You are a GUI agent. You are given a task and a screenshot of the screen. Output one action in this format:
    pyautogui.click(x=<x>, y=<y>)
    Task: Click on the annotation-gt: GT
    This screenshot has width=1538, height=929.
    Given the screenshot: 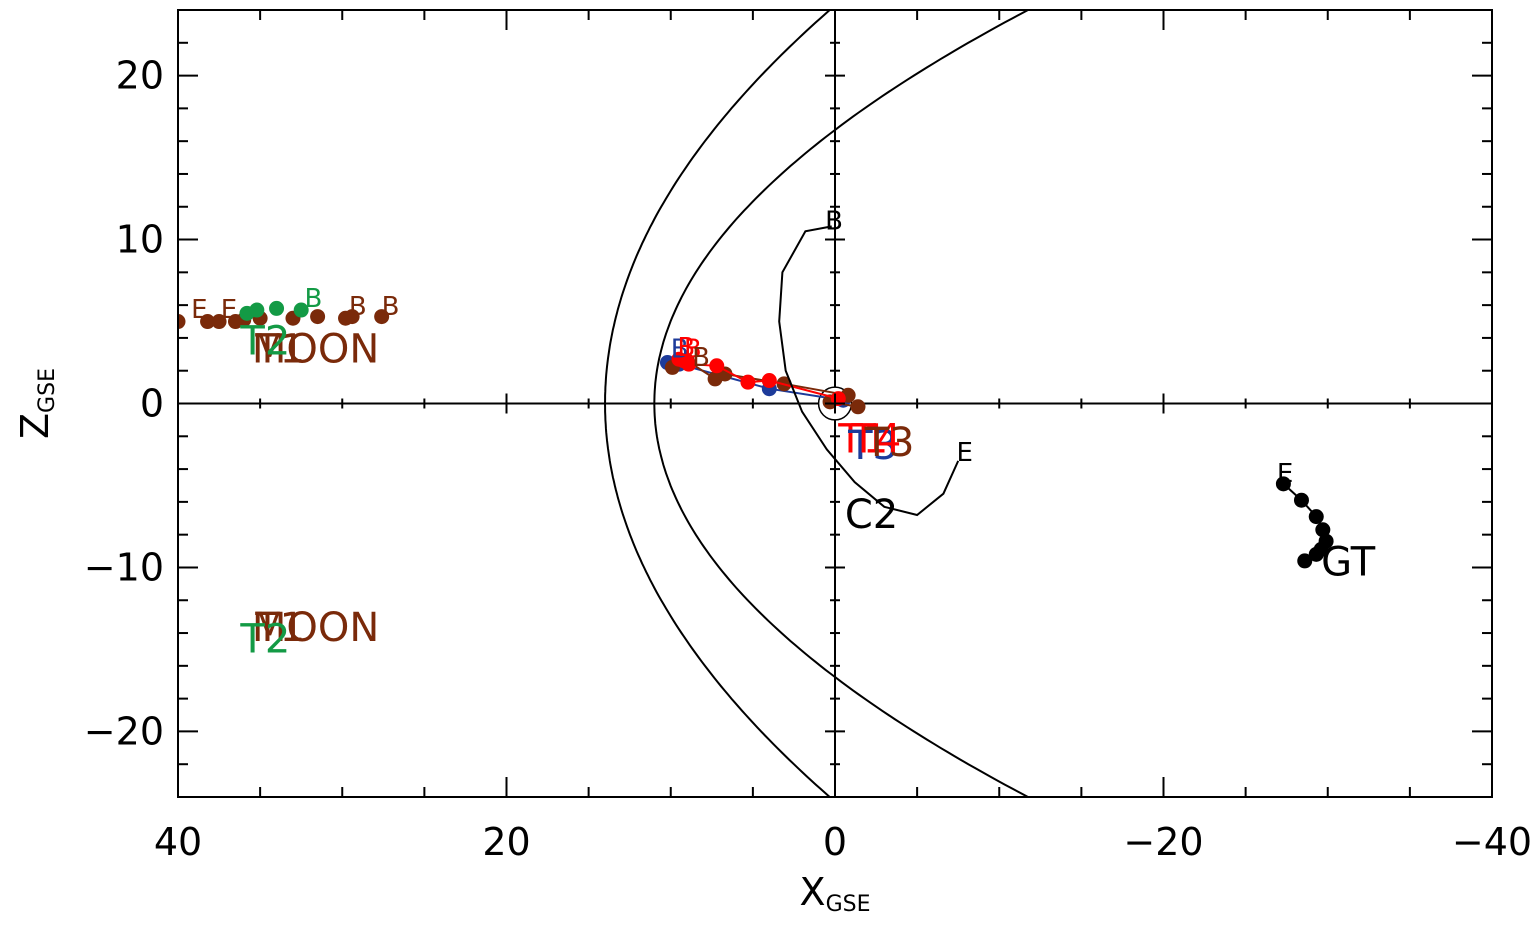 What is the action you would take?
    pyautogui.click(x=1348, y=563)
    